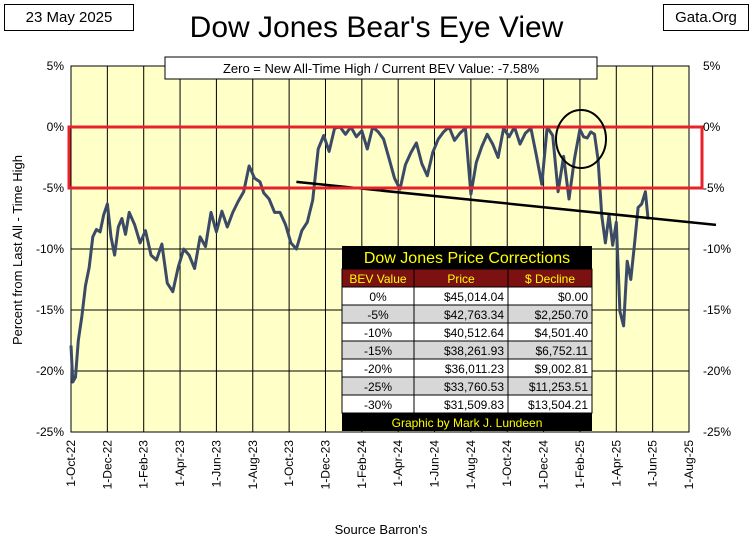 The height and width of the screenshot is (547, 753). What do you see at coordinates (362, 464) in the screenshot?
I see `x-tick-label: 1-Feb-24` at bounding box center [362, 464].